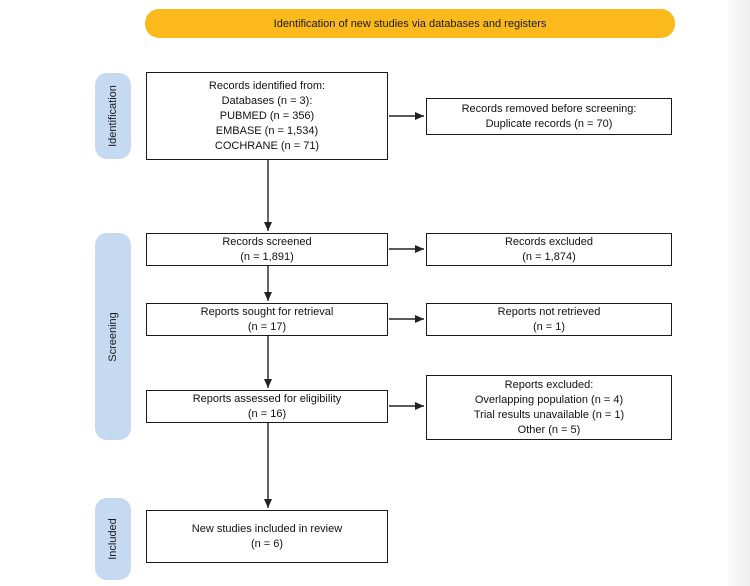 The width and height of the screenshot is (750, 586). Describe the element at coordinates (267, 100) in the screenshot. I see `box-line: Databases (n = 3):` at that location.